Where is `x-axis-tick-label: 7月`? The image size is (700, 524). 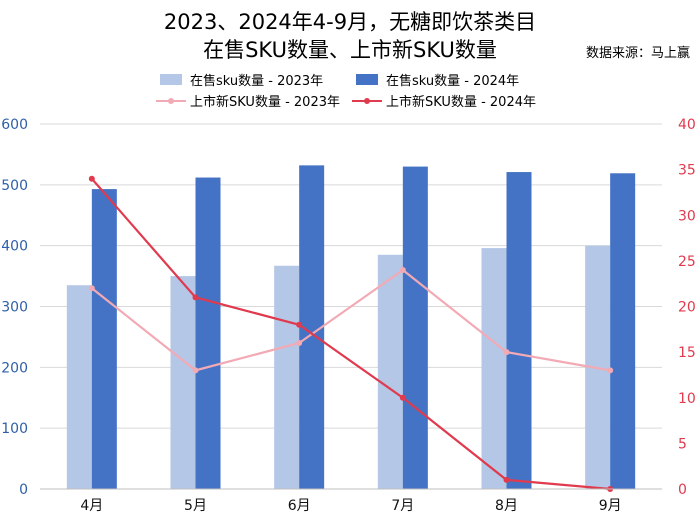 x-axis-tick-label: 7月 is located at coordinates (402, 506).